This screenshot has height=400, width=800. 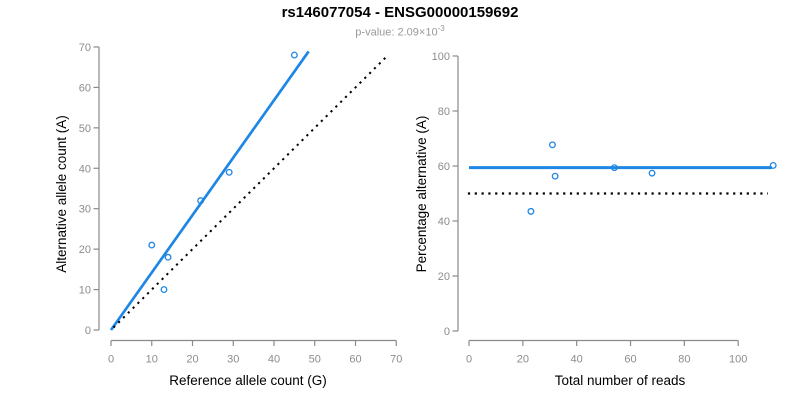 What do you see at coordinates (400, 12) in the screenshot?
I see `figure-title: rs146077054 - ENSG00000159692` at bounding box center [400, 12].